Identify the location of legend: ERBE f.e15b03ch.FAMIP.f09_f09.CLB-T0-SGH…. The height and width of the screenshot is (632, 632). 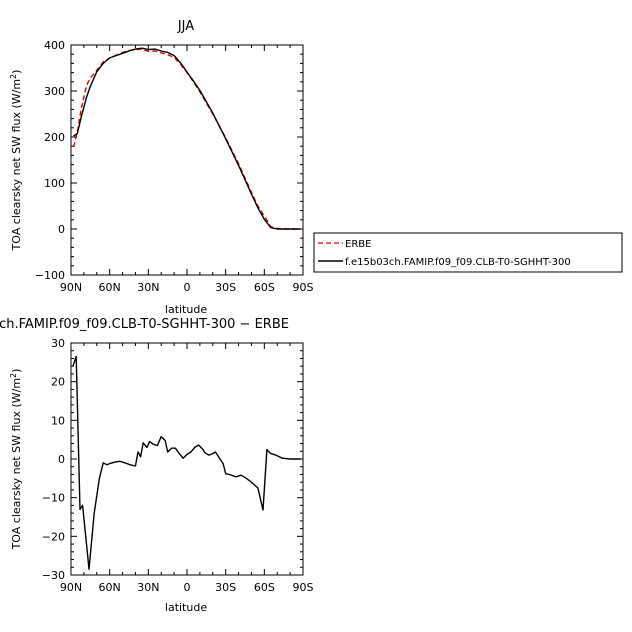
(468, 252).